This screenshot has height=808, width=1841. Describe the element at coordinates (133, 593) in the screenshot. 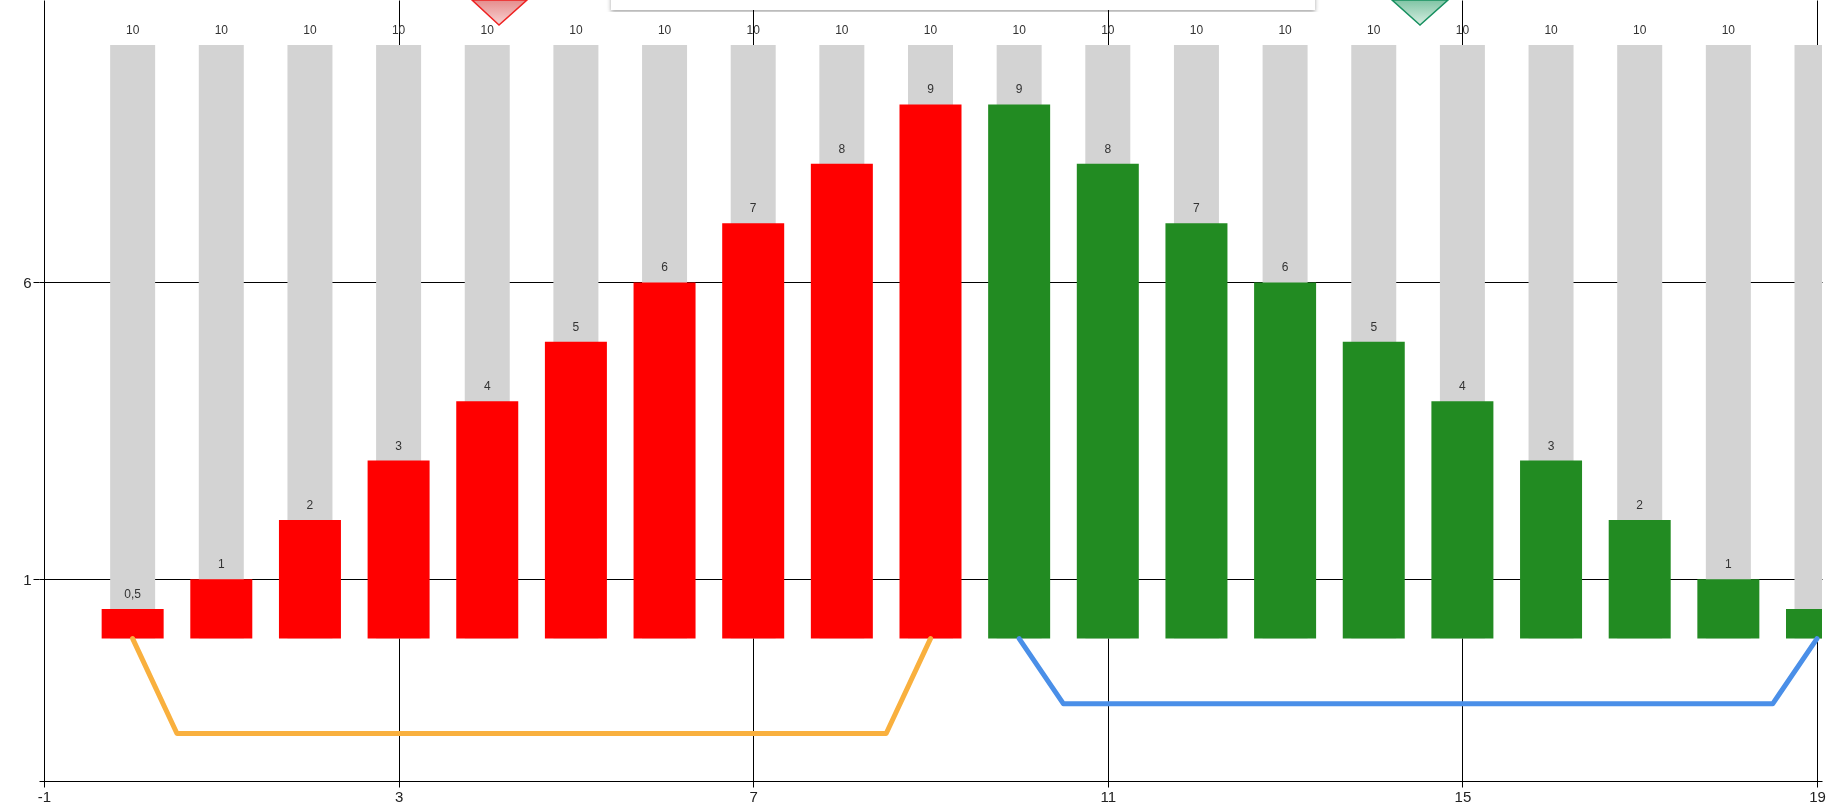

I see `data-label: 0,5` at that location.